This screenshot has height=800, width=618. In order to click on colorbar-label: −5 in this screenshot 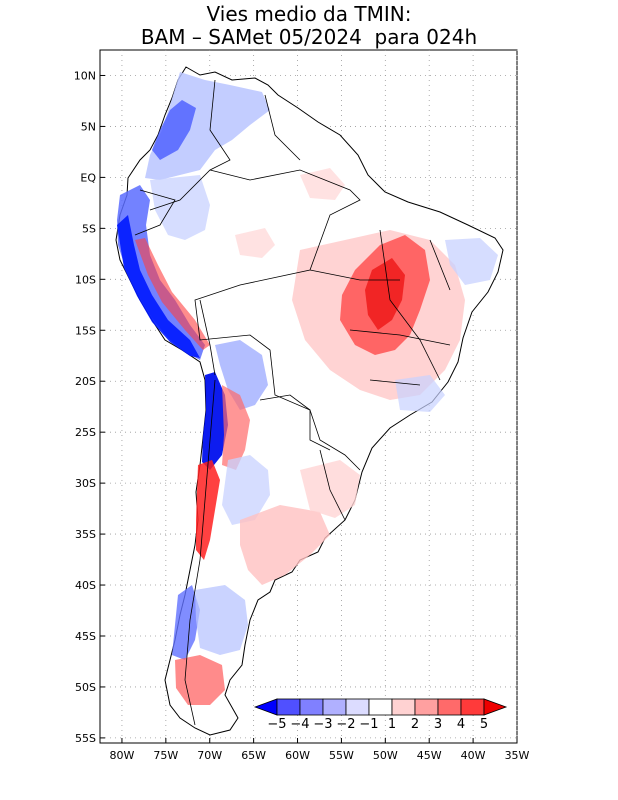, I will do `click(276, 724)`.